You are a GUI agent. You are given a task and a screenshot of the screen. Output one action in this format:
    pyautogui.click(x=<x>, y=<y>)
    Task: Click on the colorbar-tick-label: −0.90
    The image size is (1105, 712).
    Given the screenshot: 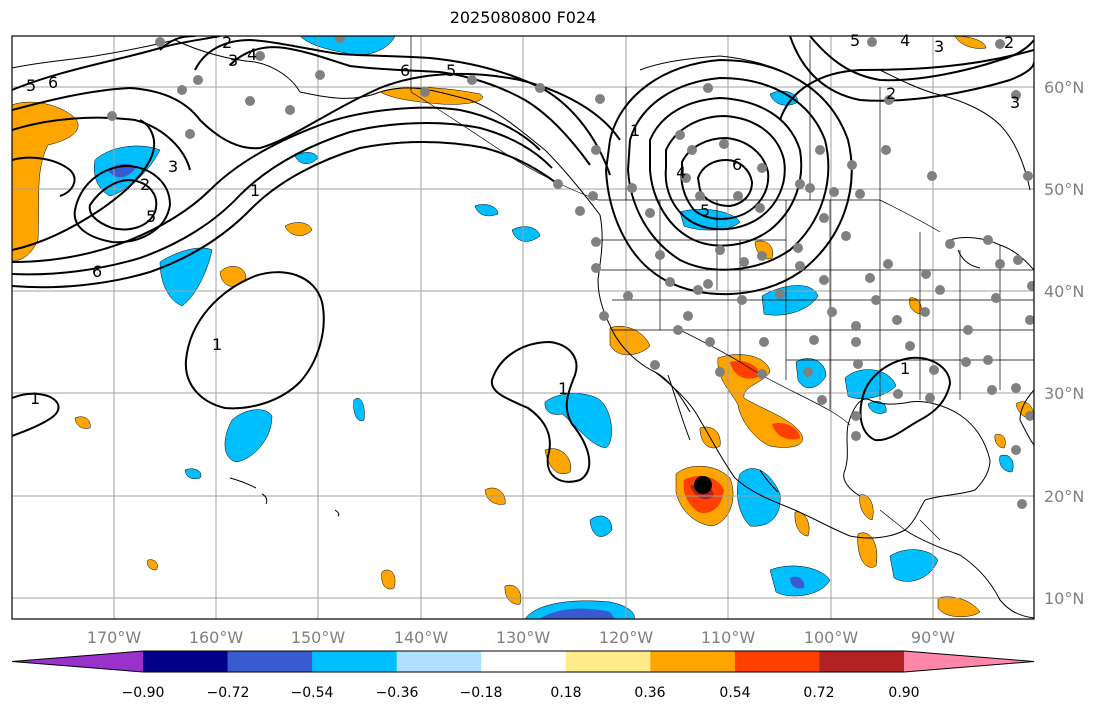 What is the action you would take?
    pyautogui.click(x=143, y=693)
    